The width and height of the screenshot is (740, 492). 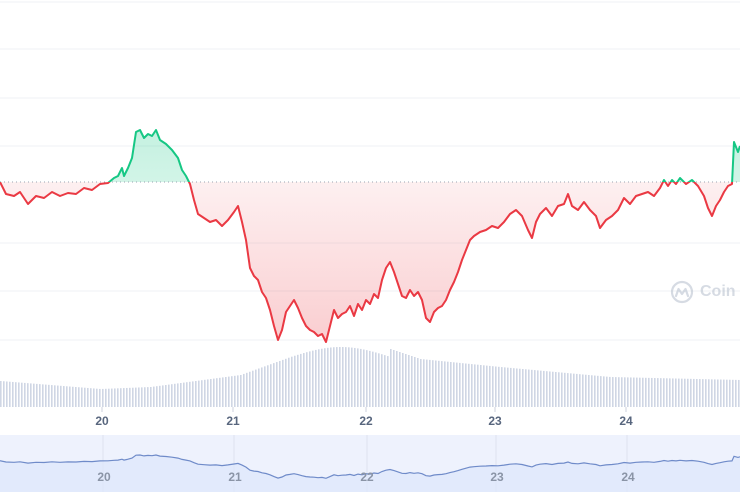 I want to click on watermark-text: Coin, so click(x=718, y=291).